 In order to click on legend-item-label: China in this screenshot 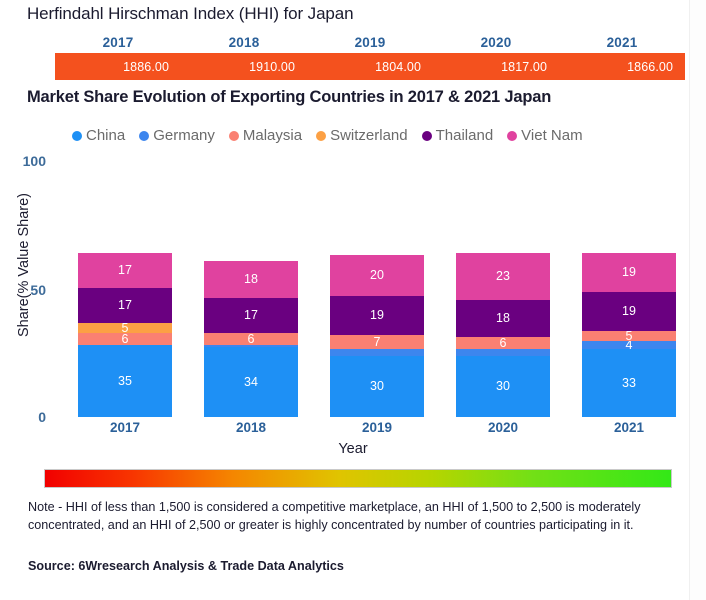, I will do `click(106, 135)`.